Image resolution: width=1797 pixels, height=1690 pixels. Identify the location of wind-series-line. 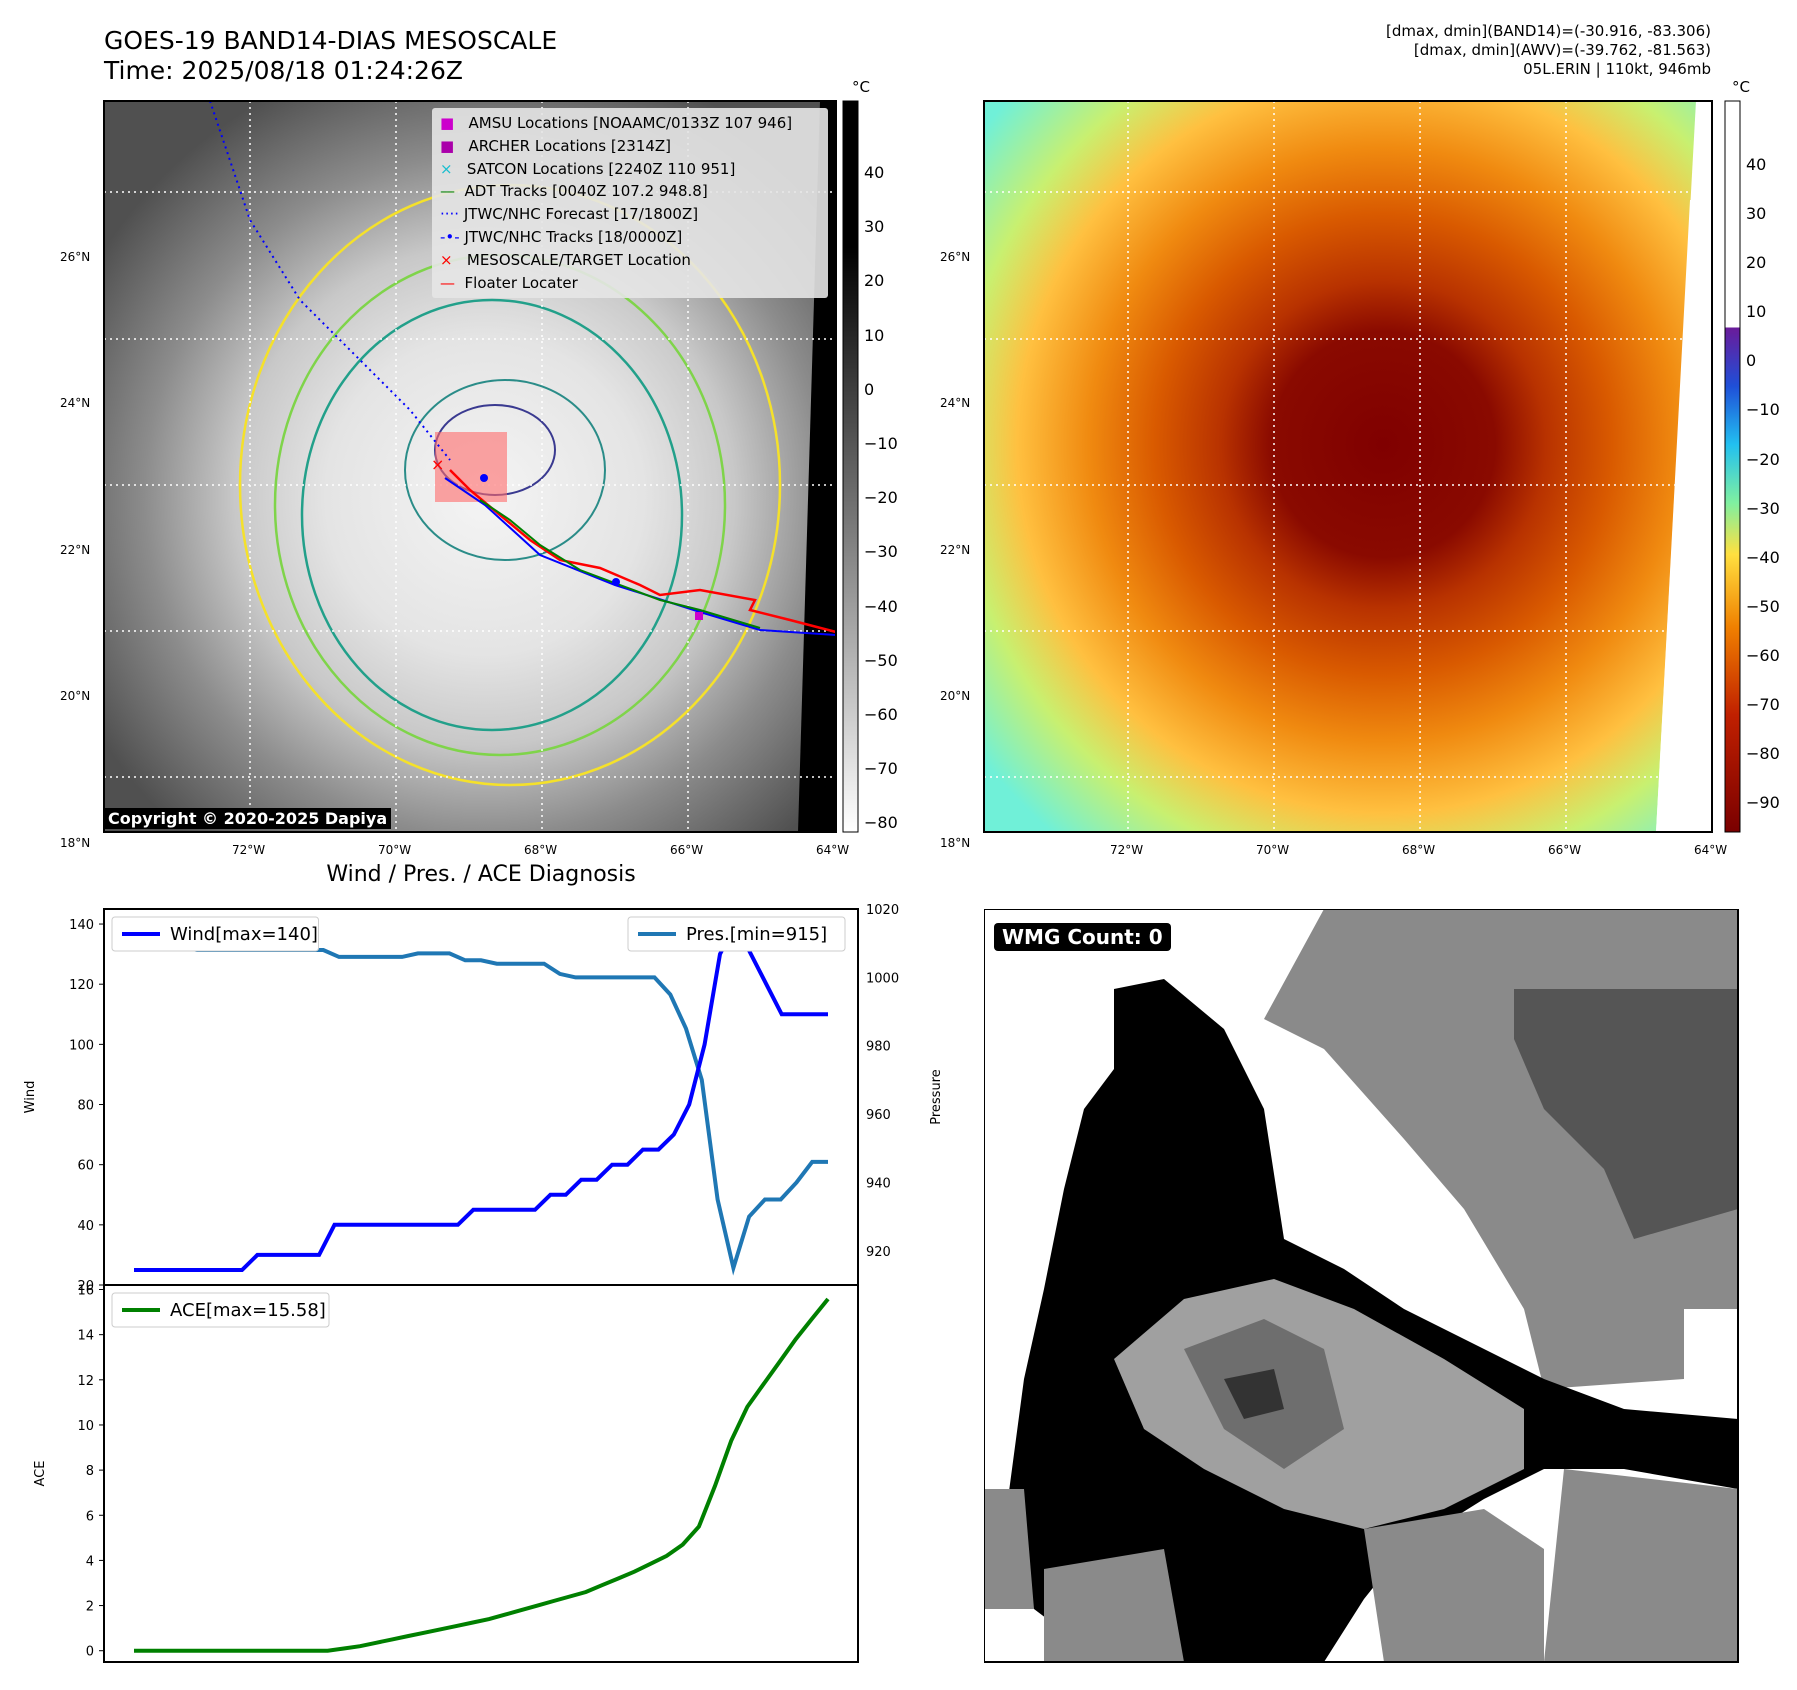
(481, 1095).